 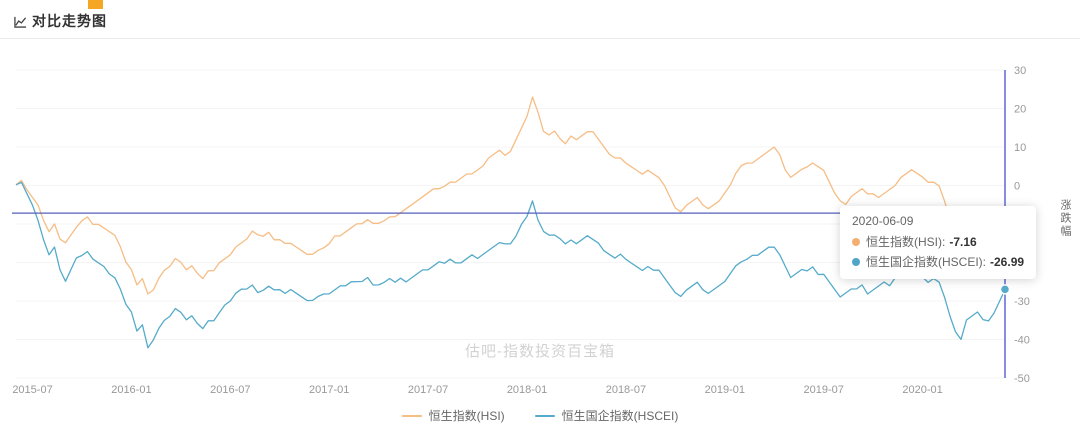 What do you see at coordinates (1007, 261) in the screenshot?
I see `tooltip-hscei-value: -26.99` at bounding box center [1007, 261].